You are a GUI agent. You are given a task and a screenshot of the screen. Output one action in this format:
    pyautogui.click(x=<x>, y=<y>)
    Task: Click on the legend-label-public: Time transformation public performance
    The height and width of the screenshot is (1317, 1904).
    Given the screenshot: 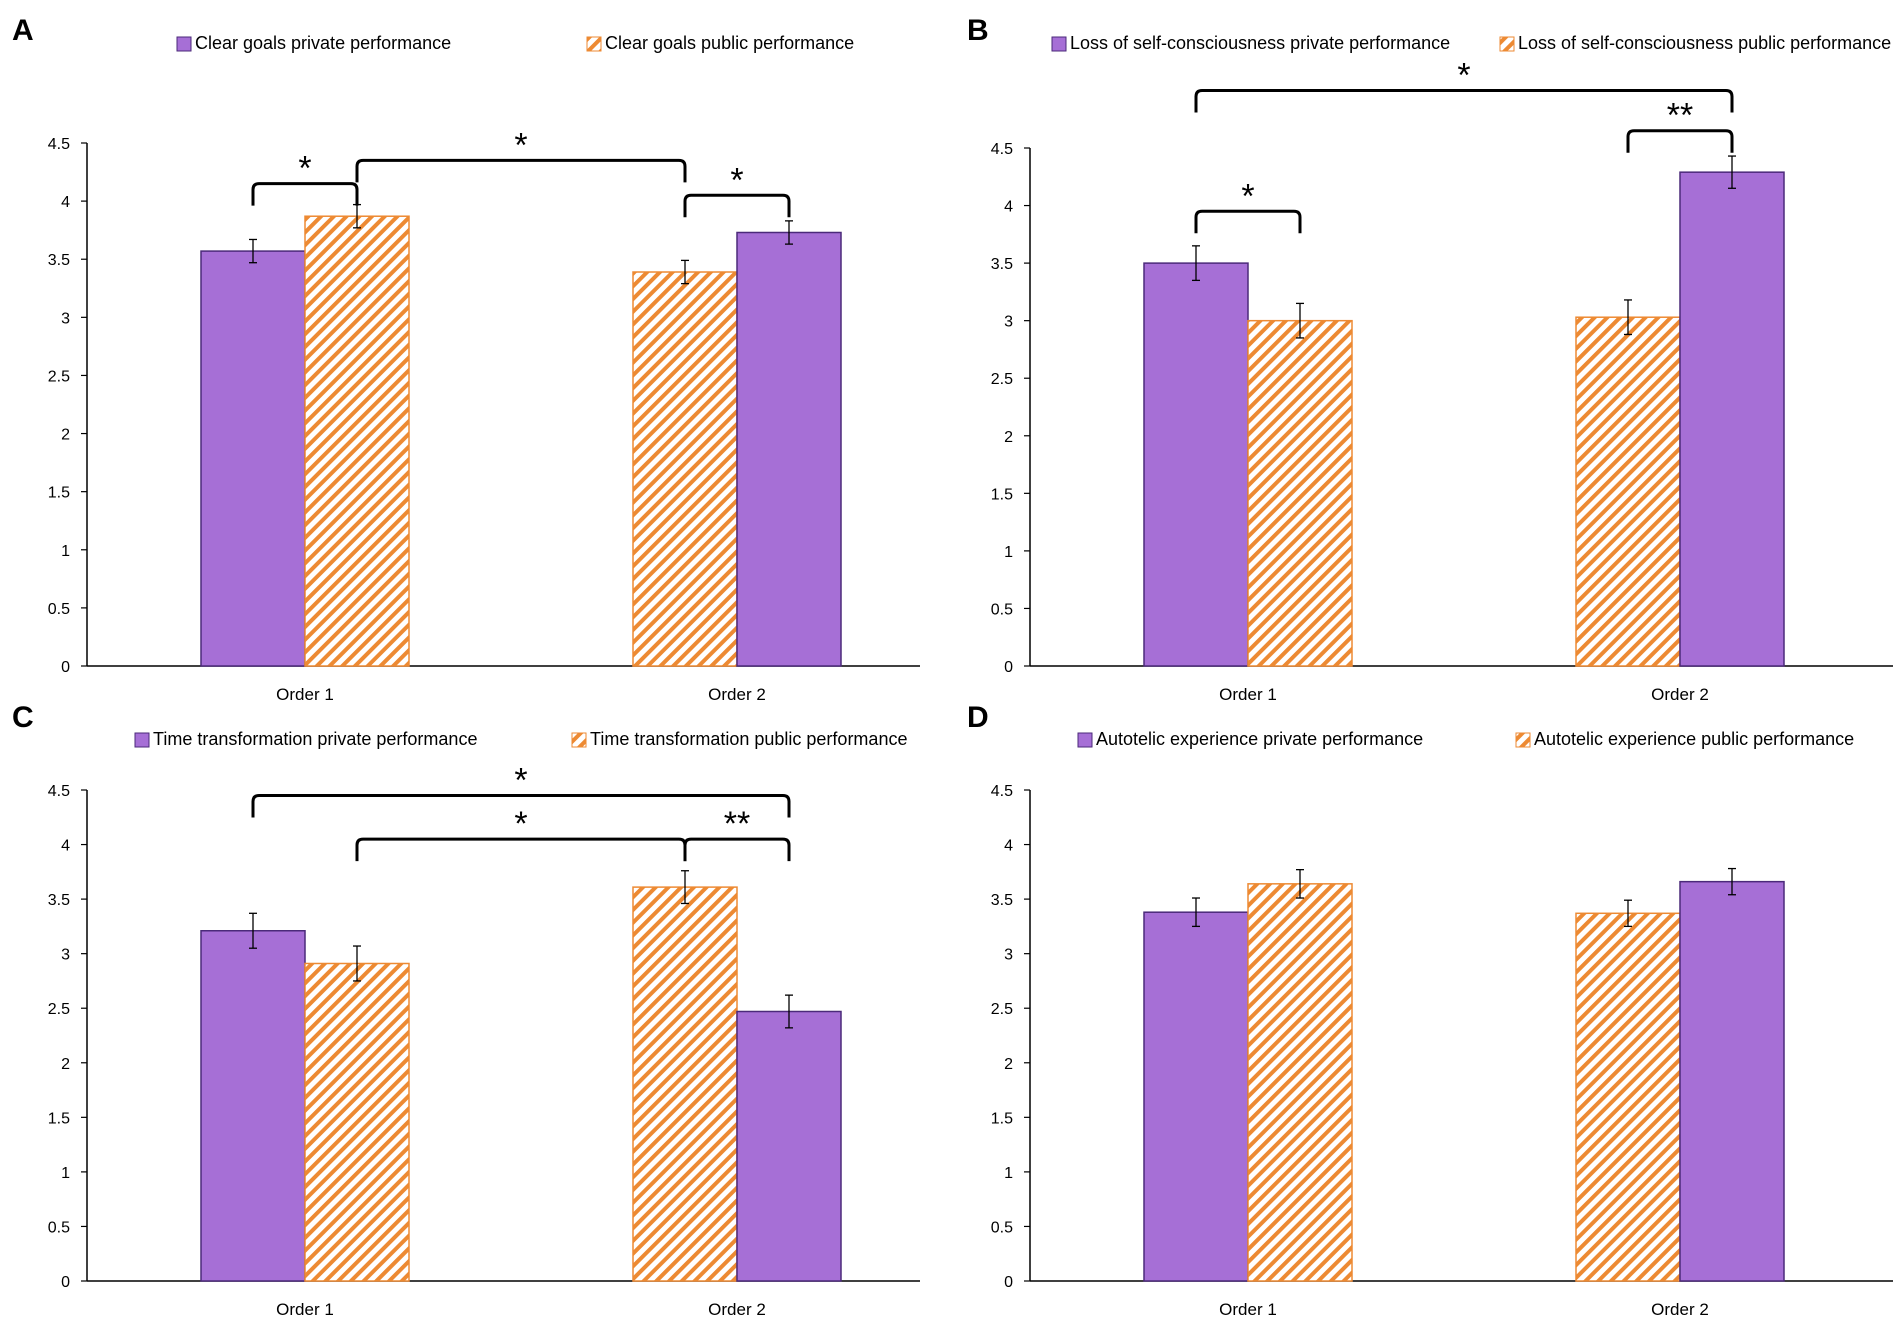 What is the action you would take?
    pyautogui.click(x=748, y=739)
    